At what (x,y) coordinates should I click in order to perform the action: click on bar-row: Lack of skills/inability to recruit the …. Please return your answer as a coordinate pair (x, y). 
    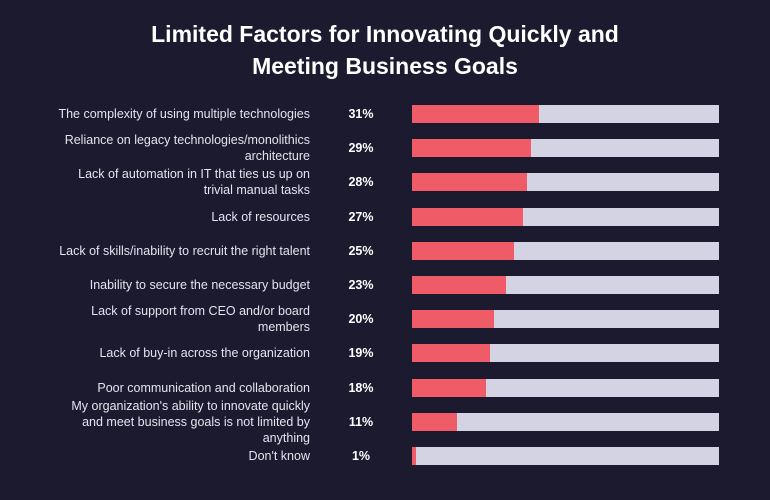
    Looking at the image, I should click on (385, 251).